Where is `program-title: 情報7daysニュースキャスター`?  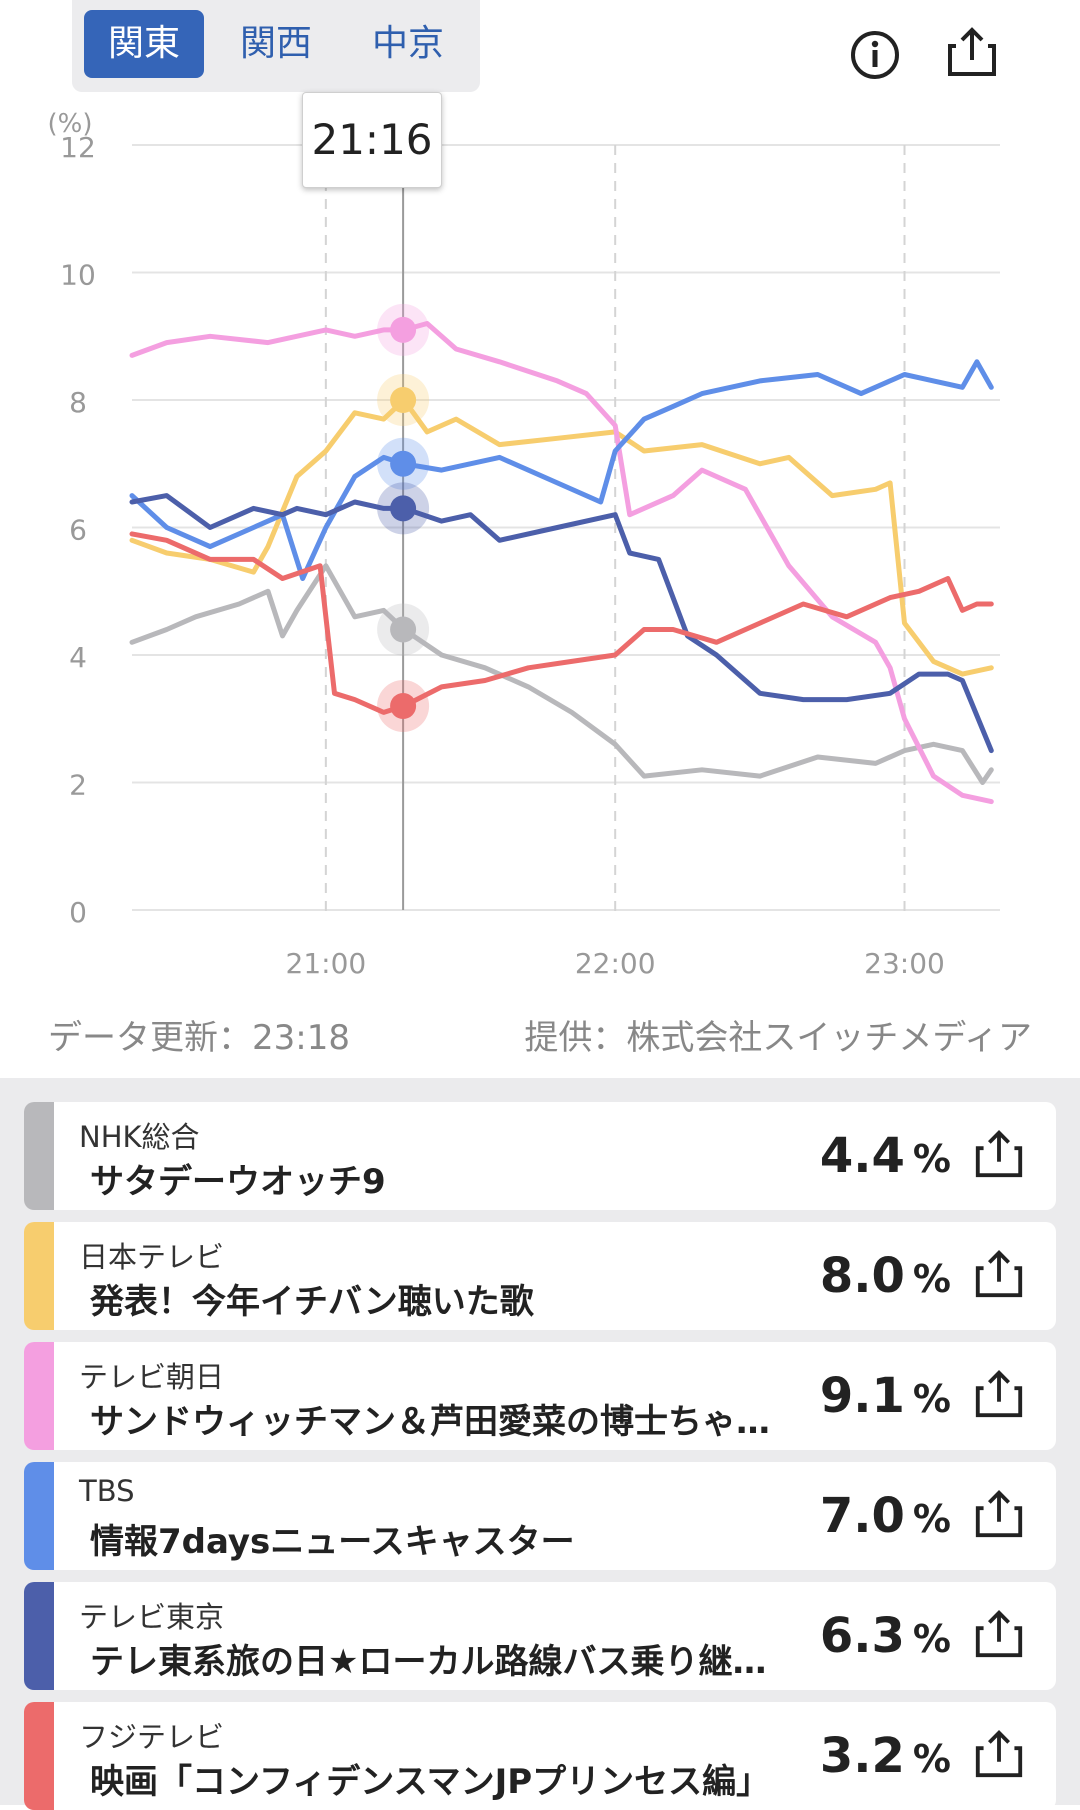
program-title: 情報7daysニュースキャスター is located at coordinates (332, 1542).